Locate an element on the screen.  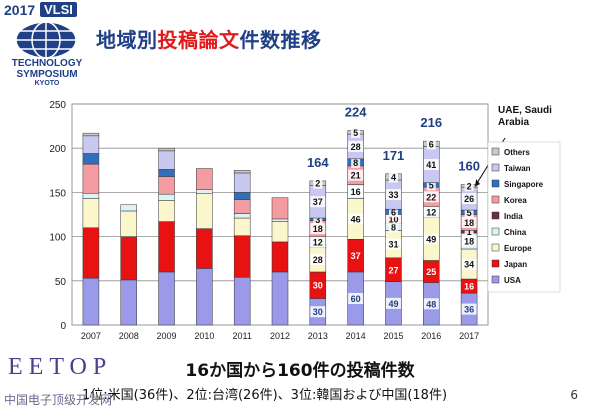
legend-label: USA is located at coordinates (512, 280).